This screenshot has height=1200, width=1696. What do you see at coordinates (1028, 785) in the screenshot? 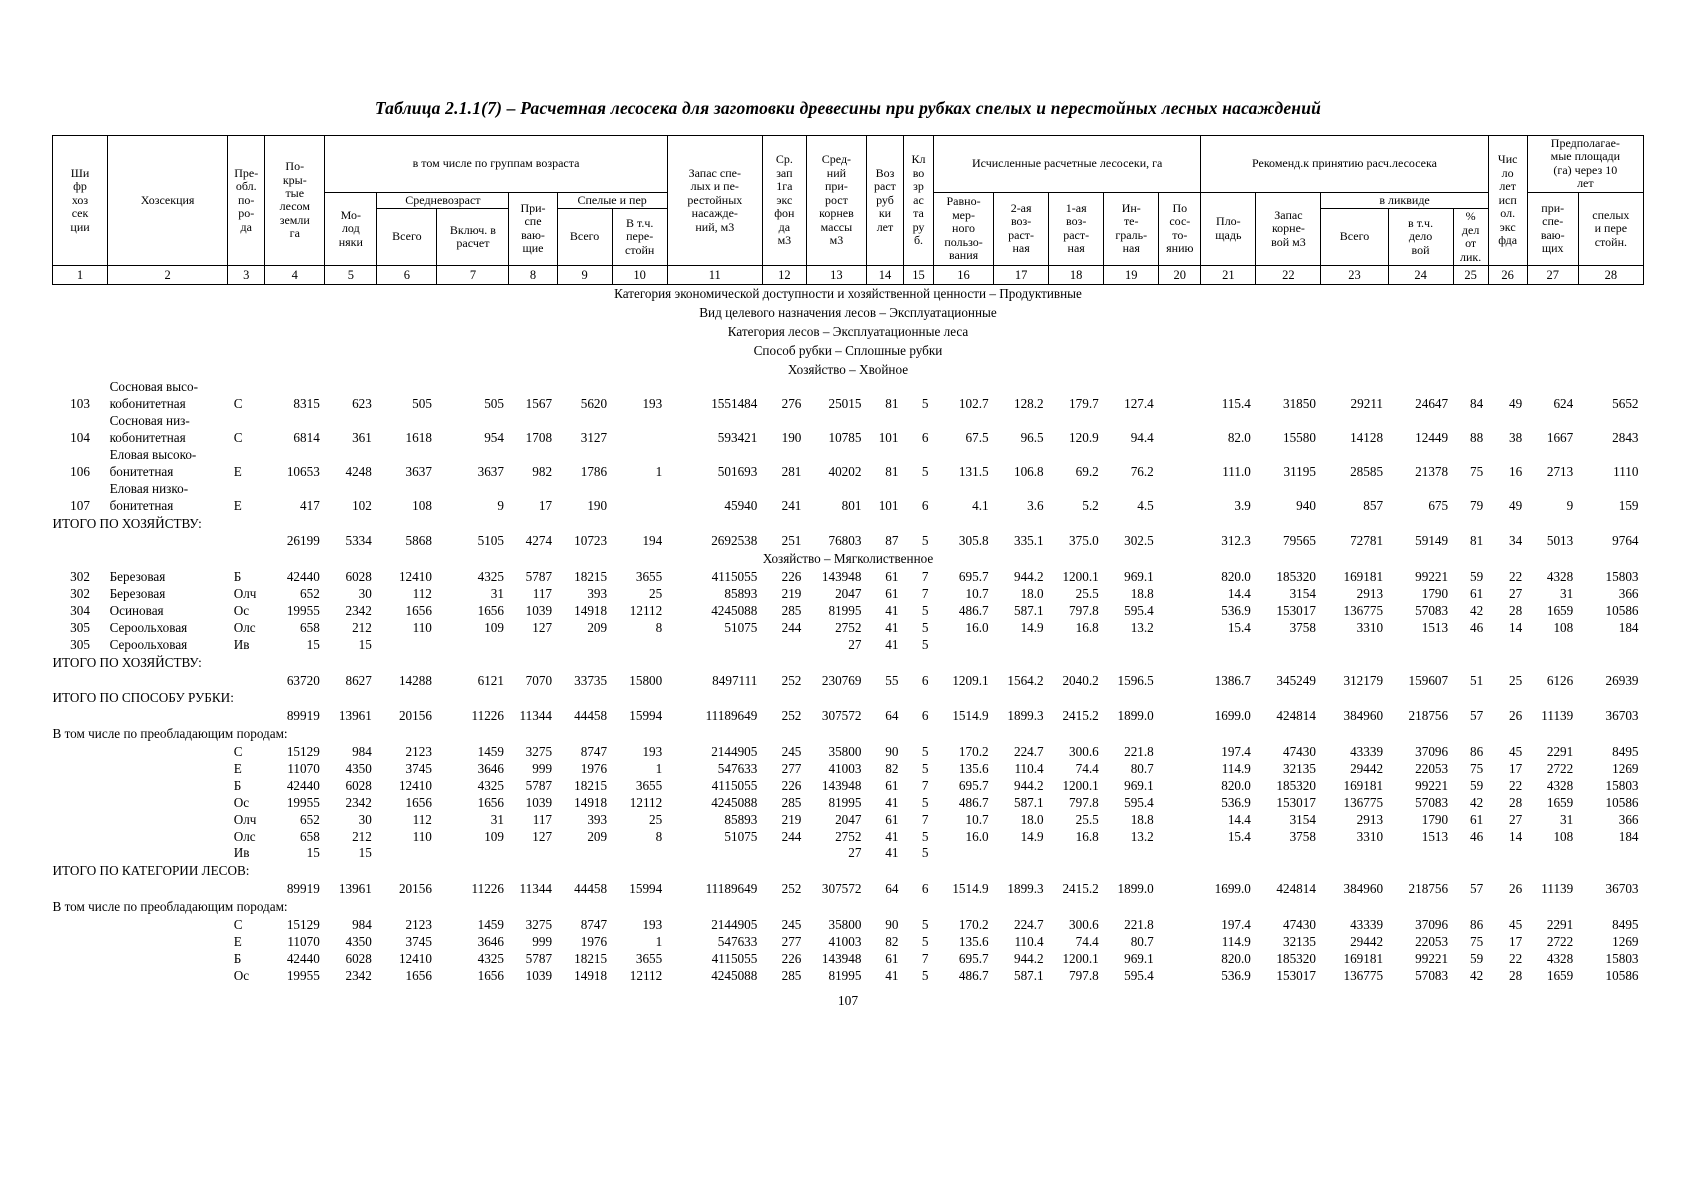
I see `cell-value: 944.2` at bounding box center [1028, 785].